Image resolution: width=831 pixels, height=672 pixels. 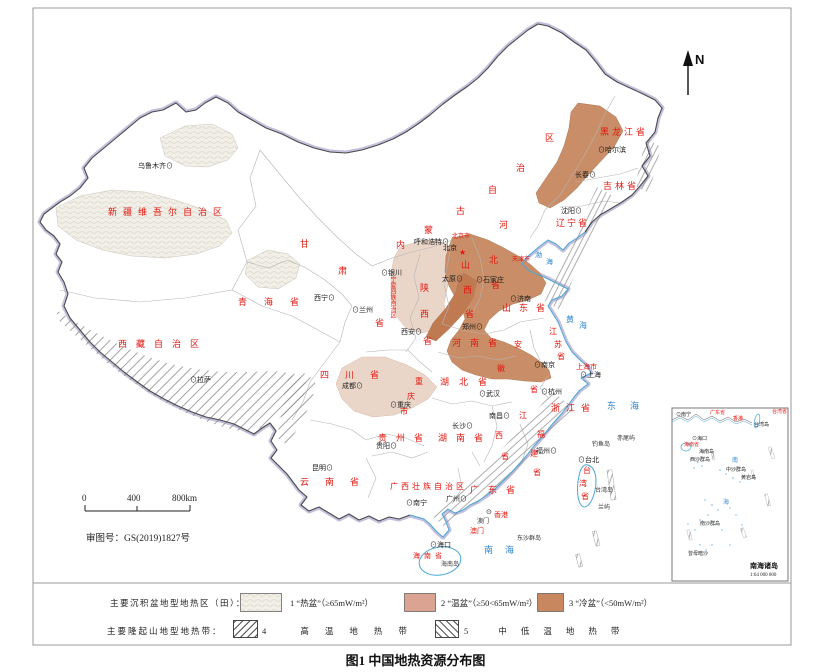 What do you see at coordinates (579, 248) in the screenshot?
I see `tanlu-belt` at bounding box center [579, 248].